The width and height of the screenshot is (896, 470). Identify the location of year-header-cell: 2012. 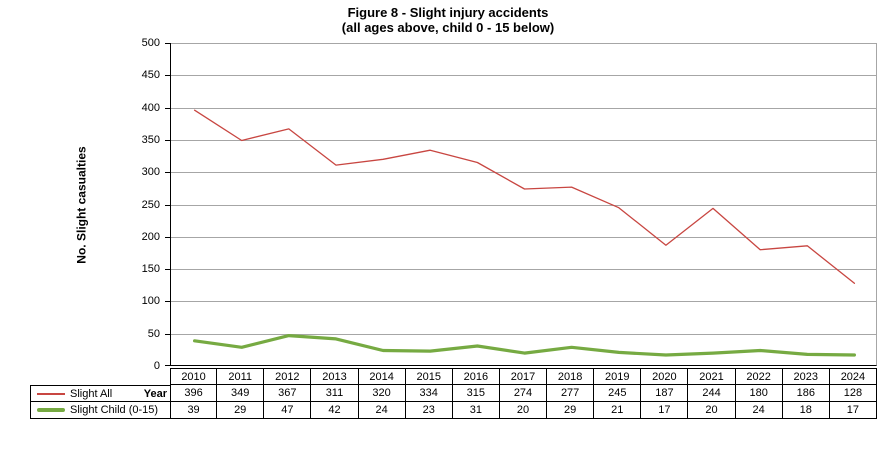
(288, 376).